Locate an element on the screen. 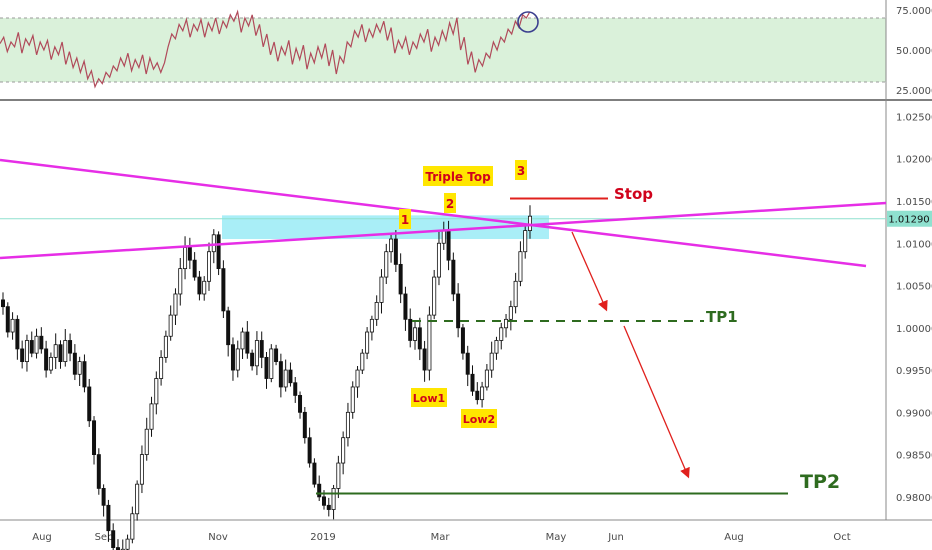  price-tick-label: 1.02000 is located at coordinates (914, 160).